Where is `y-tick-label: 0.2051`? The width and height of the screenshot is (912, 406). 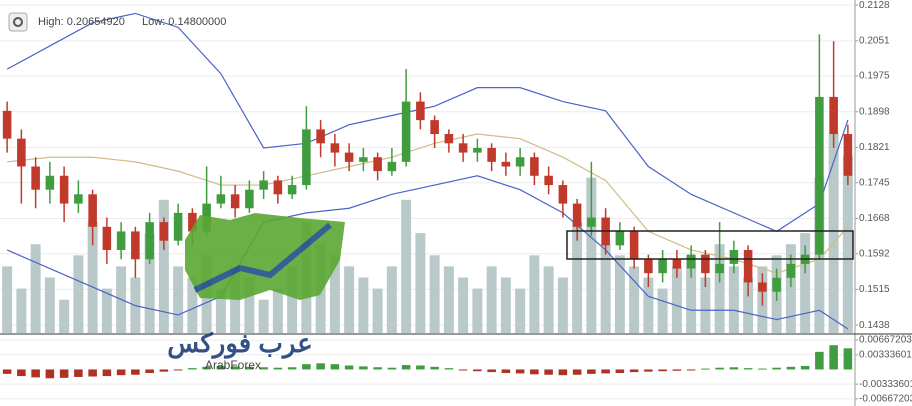
y-tick-label: 0.2051 is located at coordinates (874, 40).